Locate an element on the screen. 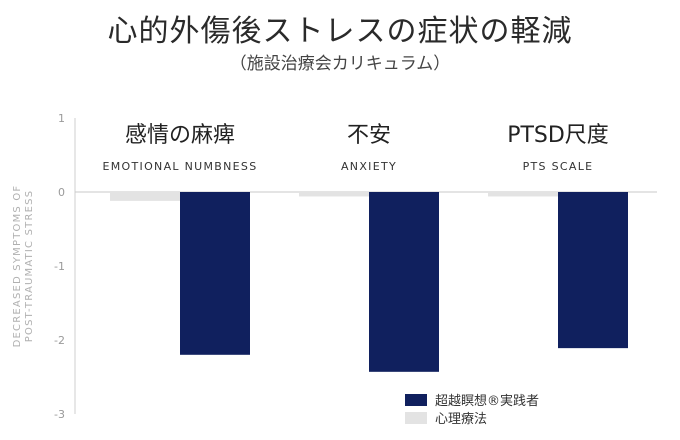 Image resolution: width=680 pixels, height=440 pixels. y-axis-label-line2: POST-TRAUMATIC STRESS is located at coordinates (29, 266).